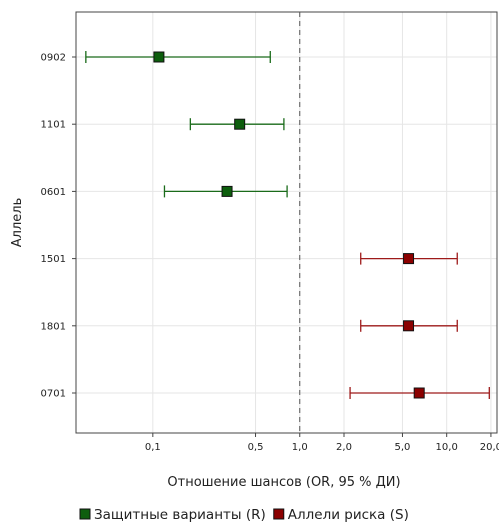 The width and height of the screenshot is (499, 526). I want to click on legend: Защитные варианты (R) Аллели риска (S), so click(244, 515).